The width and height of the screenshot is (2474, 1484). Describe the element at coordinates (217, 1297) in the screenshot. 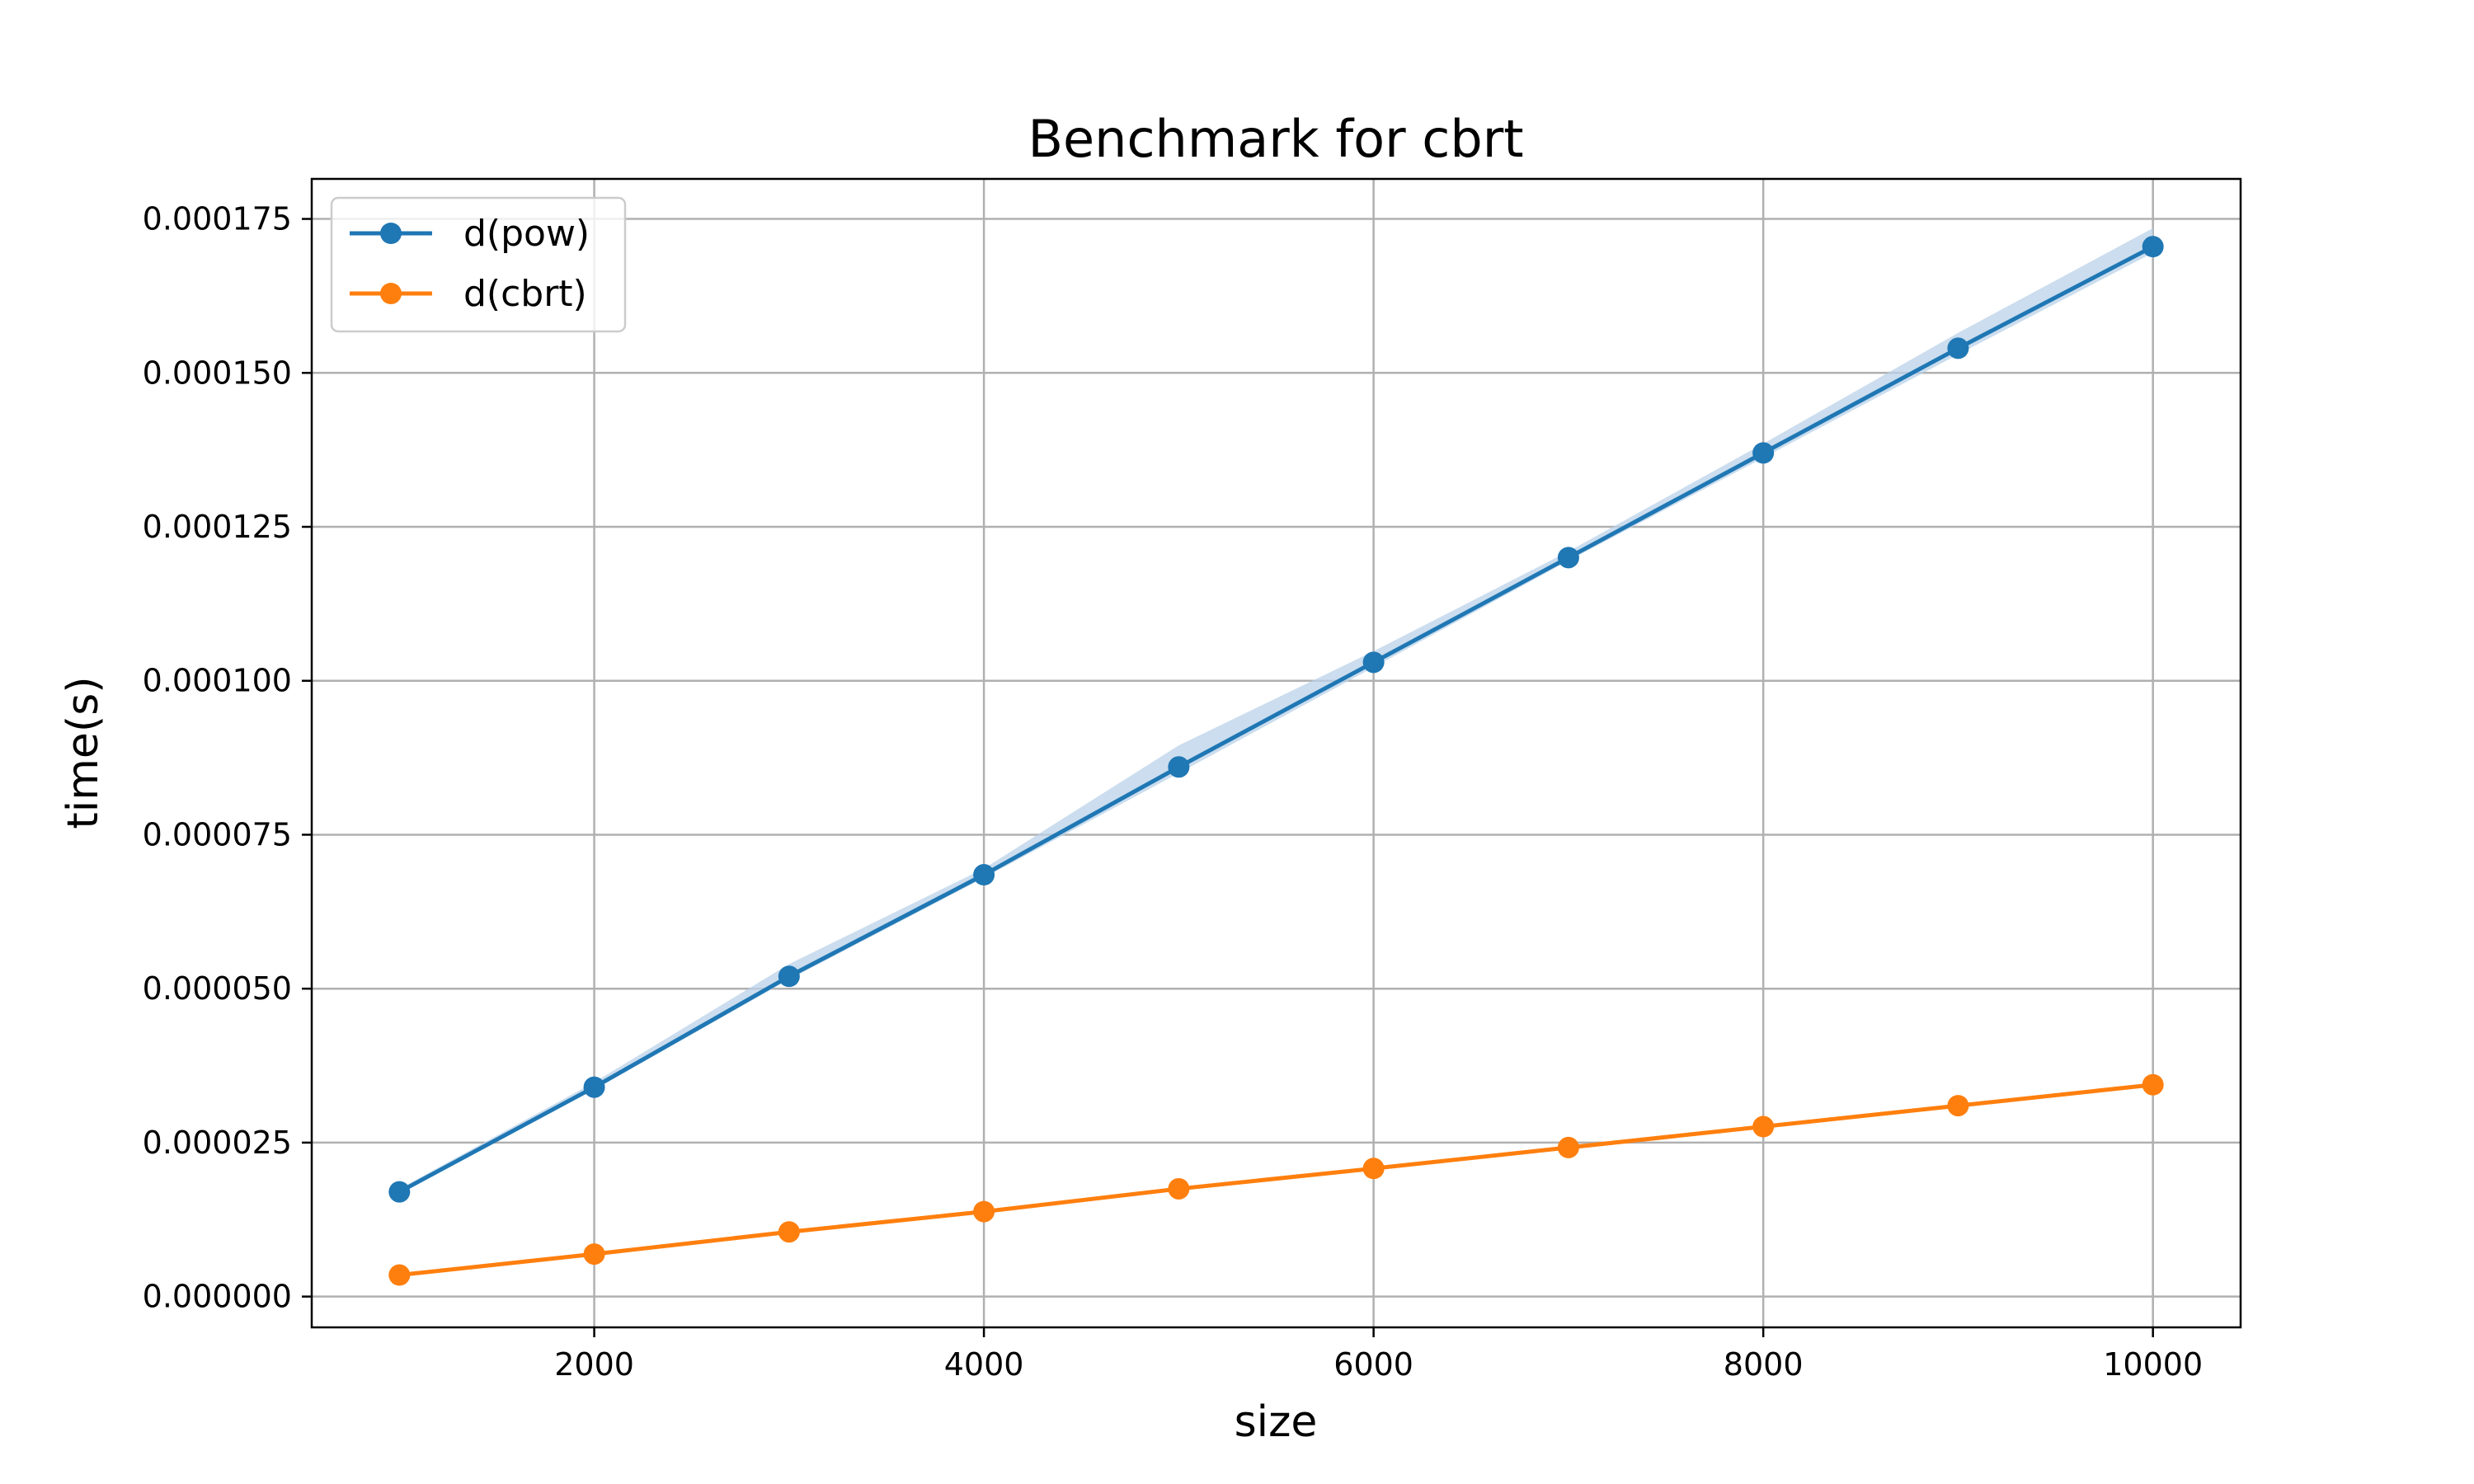

I see `y-tick-label: 0.000000` at that location.